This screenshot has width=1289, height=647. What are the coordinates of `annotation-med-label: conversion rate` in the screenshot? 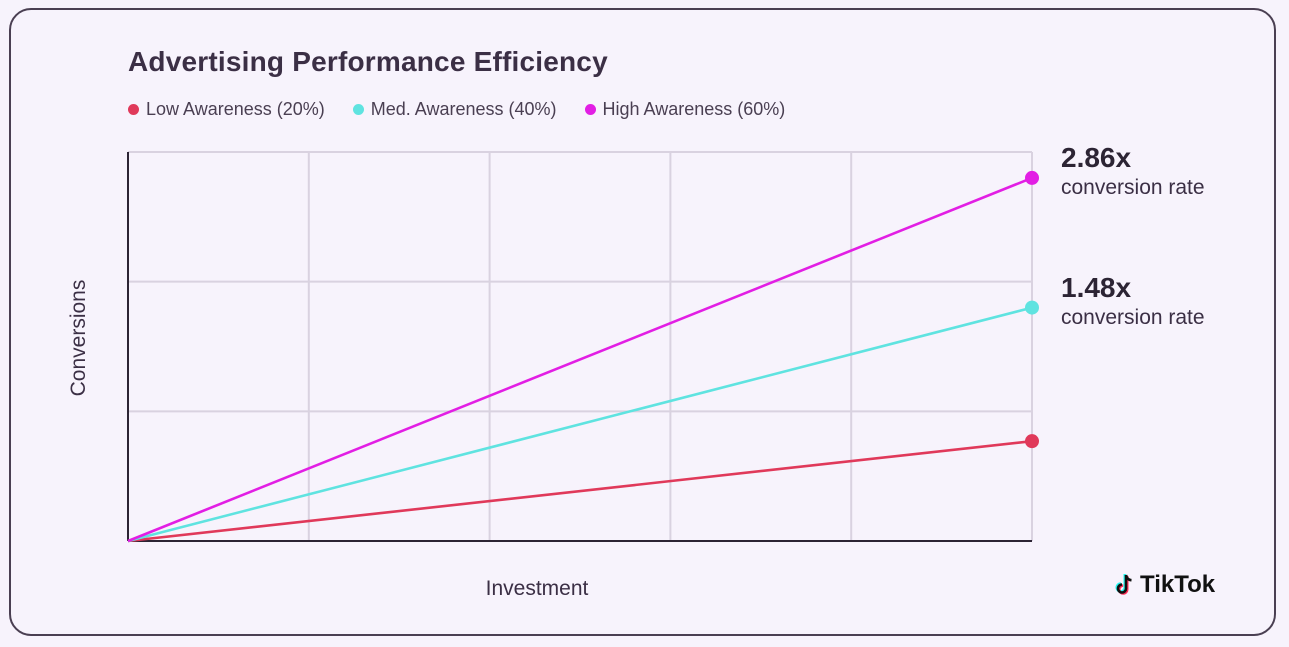 It's located at (1133, 317).